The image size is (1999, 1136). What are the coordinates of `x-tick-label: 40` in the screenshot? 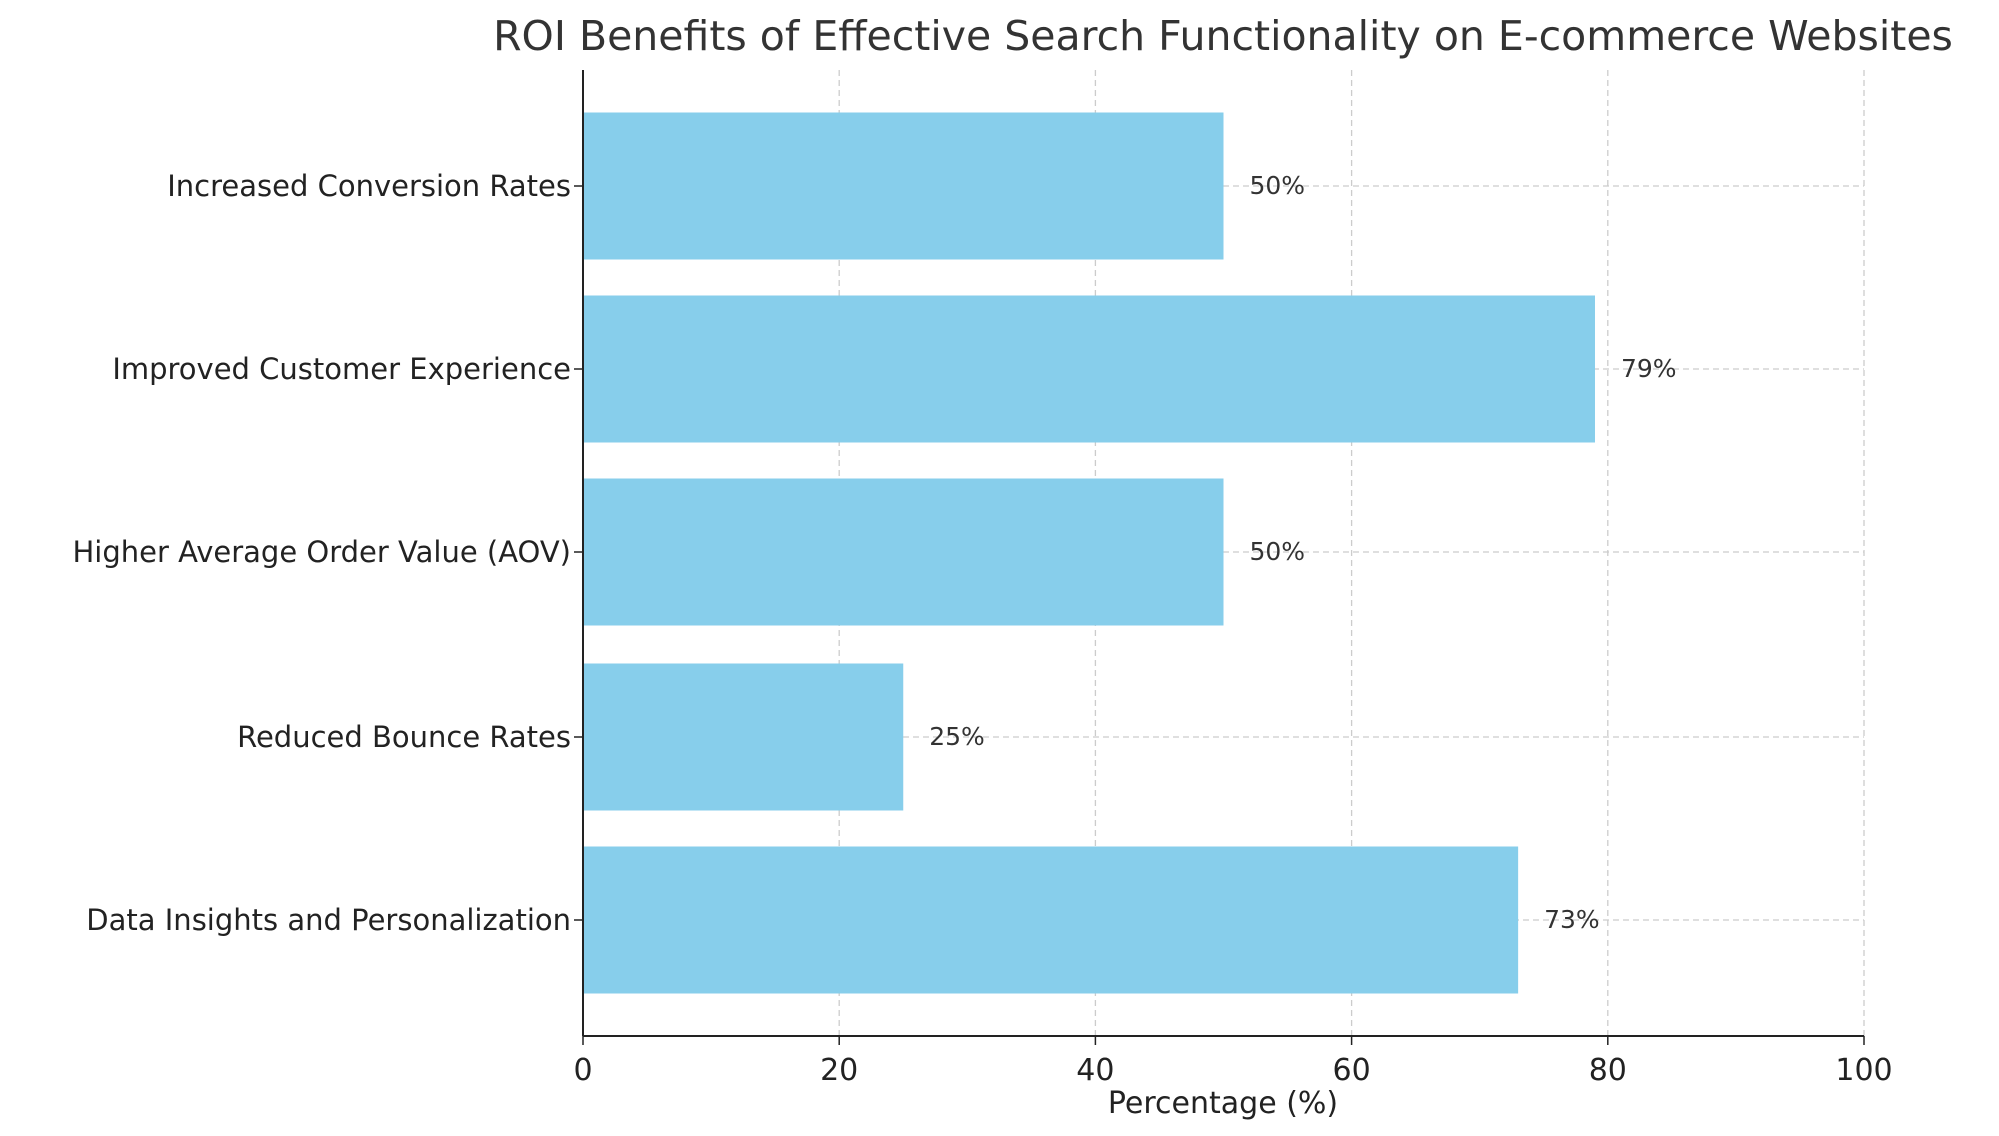 It's located at (1095, 1070).